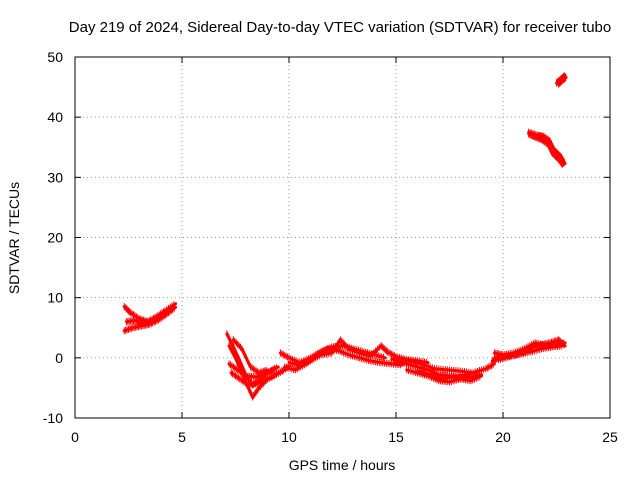  Describe the element at coordinates (342, 465) in the screenshot. I see `x-axis-label: GPS time / hours` at that location.